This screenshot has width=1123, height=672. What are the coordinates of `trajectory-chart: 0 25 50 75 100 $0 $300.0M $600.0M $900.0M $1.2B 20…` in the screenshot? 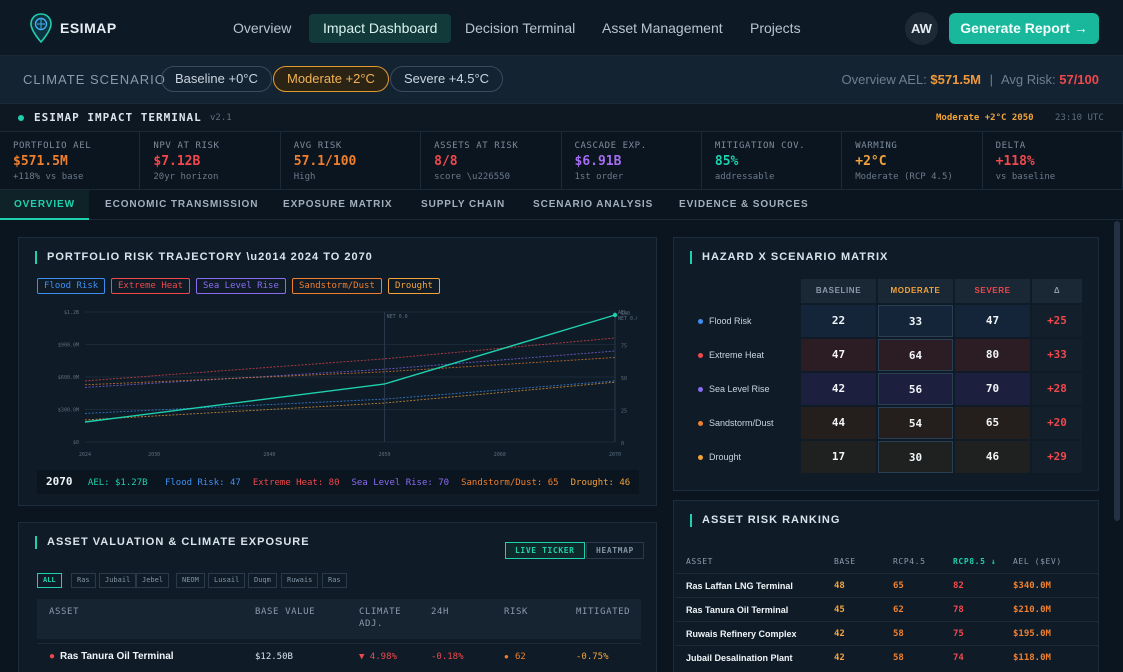 It's located at (337, 387).